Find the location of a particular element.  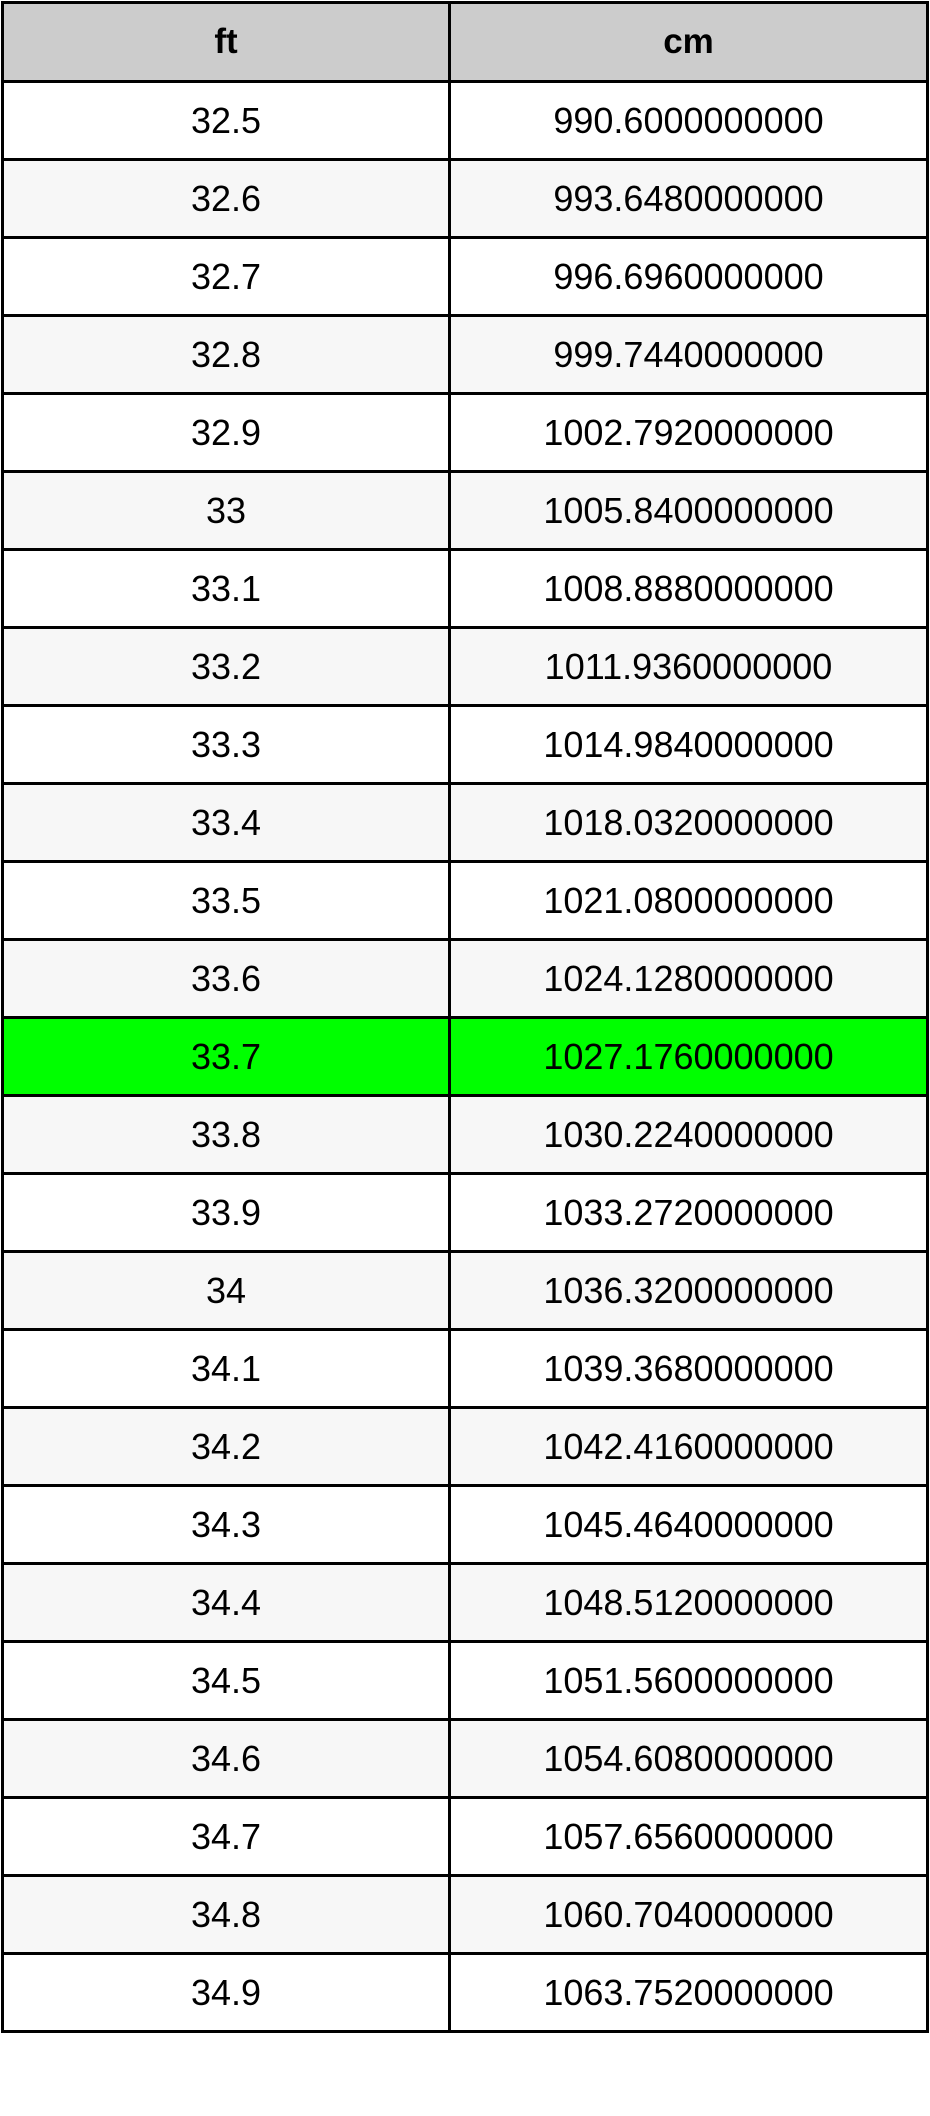

table-row: 34.2 1042.4160000000 is located at coordinates (465, 1446).